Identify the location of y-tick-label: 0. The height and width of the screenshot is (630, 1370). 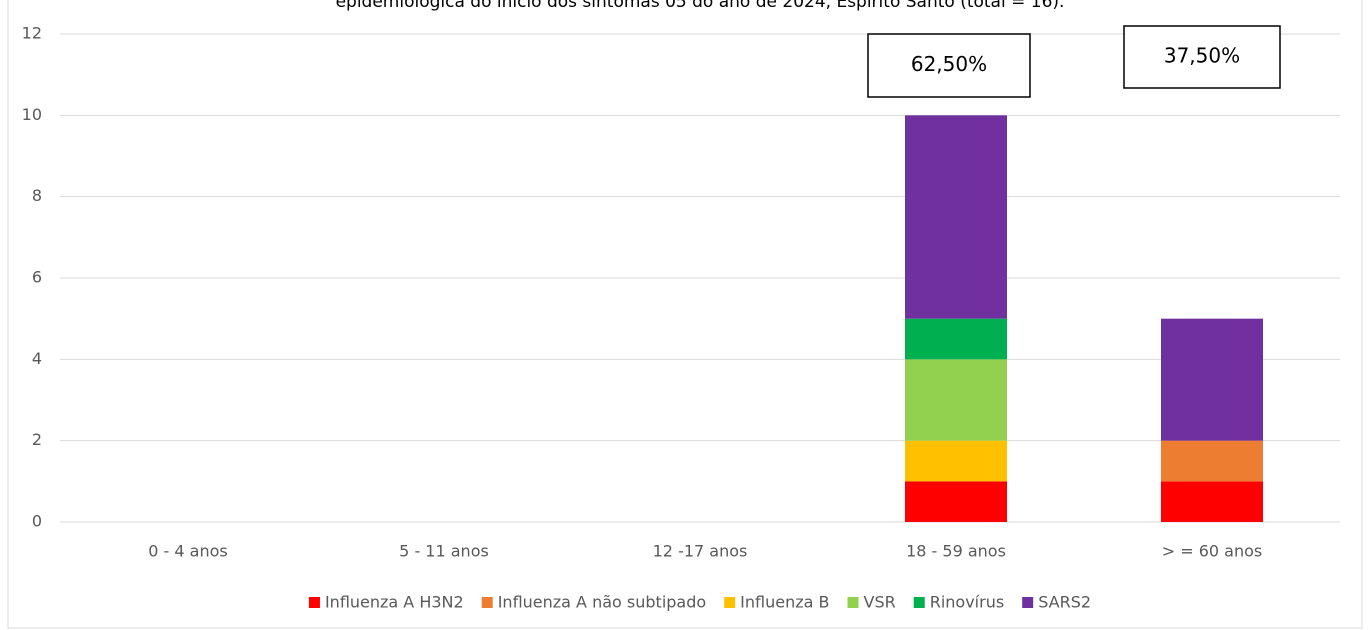
(37, 521).